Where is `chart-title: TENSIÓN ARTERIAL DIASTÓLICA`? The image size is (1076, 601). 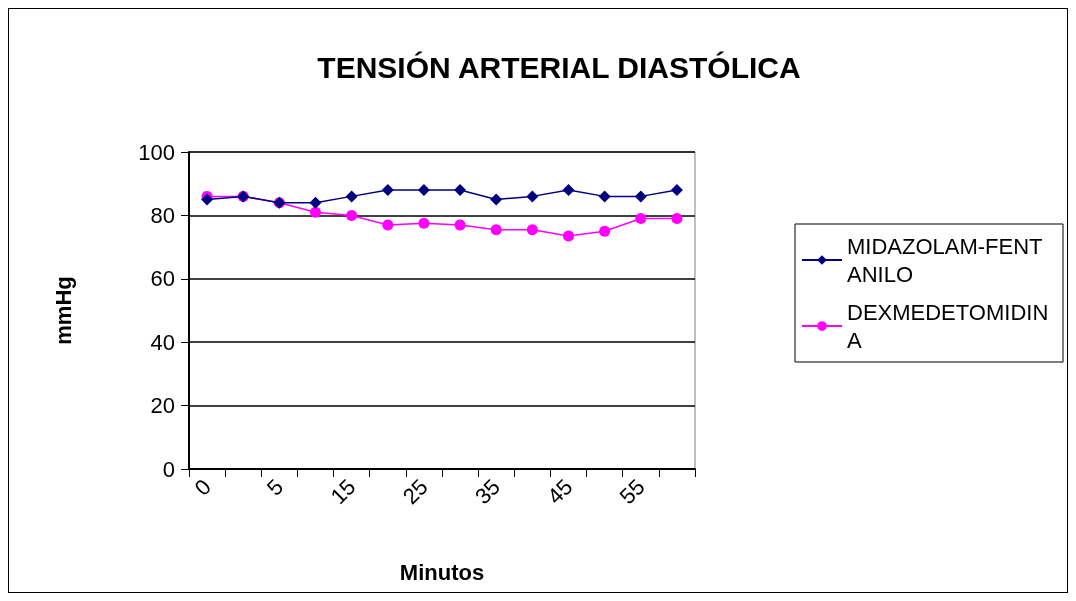
chart-title: TENSIÓN ARTERIAL DIASTÓLICA is located at coordinates (559, 67).